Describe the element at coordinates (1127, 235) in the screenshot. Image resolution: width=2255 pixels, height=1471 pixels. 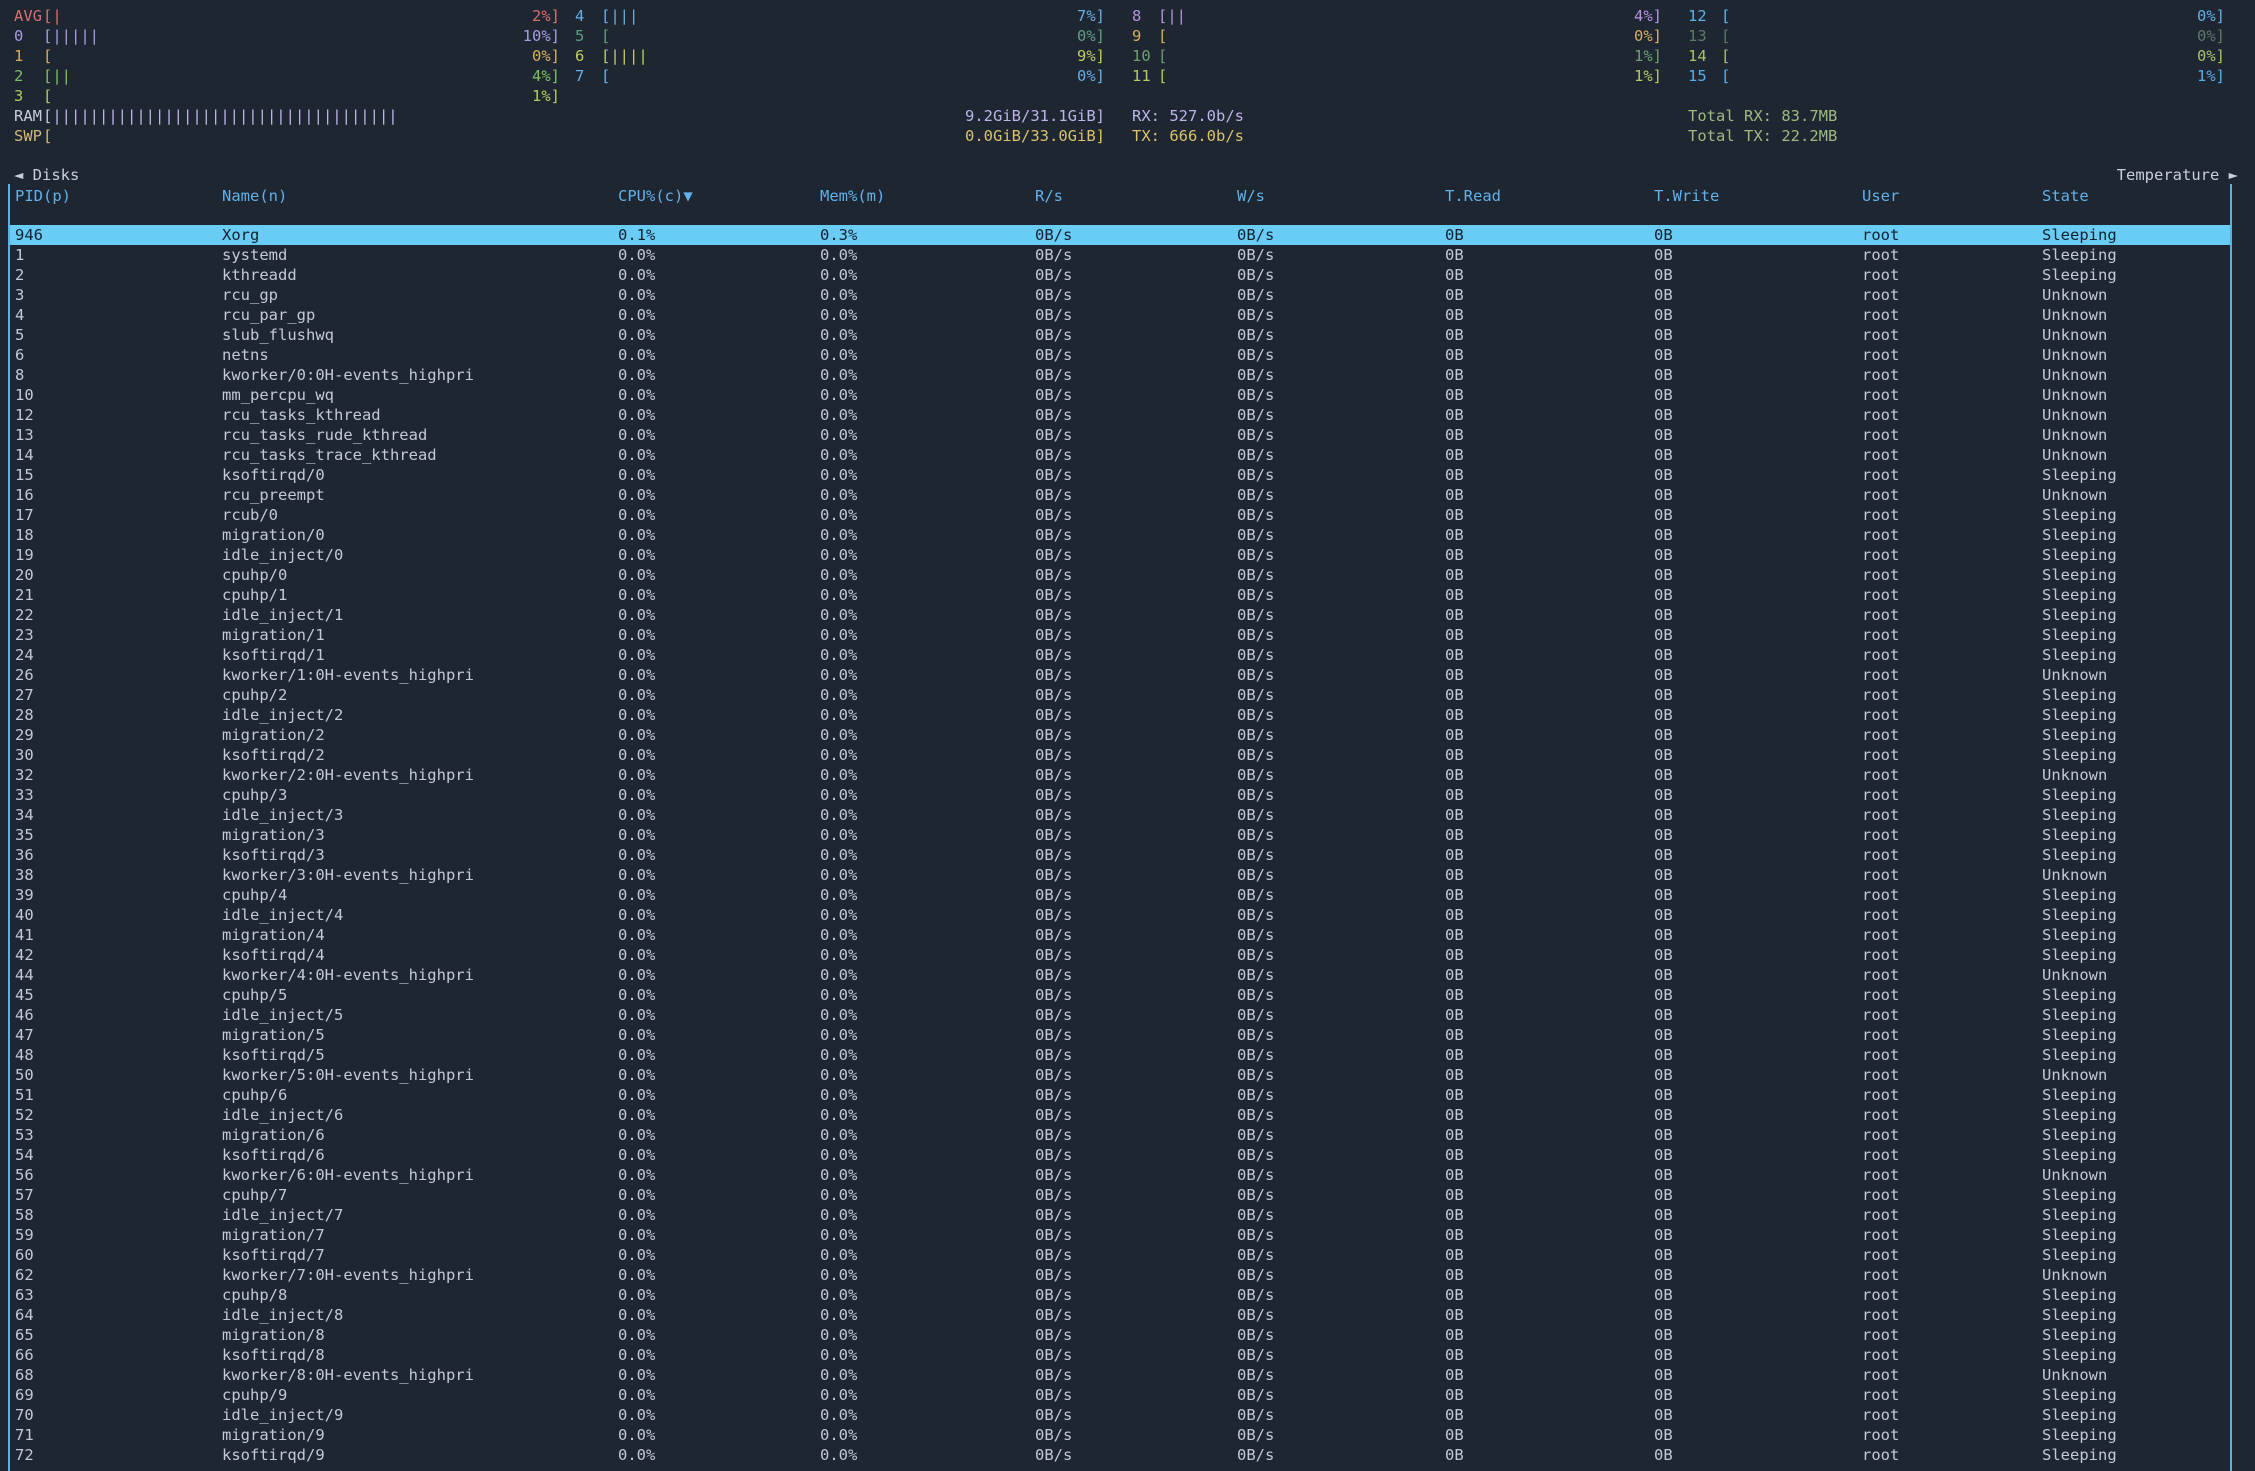
I see `process-row-selected: 946 Xorg 0.1% 0.3% 0B/s 0B/s 0B 0B root Sleeping` at that location.